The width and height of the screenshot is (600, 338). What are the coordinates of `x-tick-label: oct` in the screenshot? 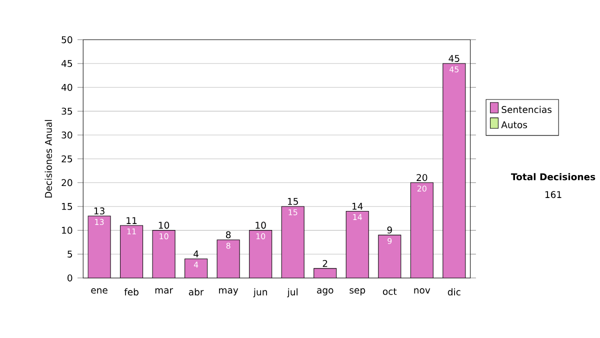 It's located at (389, 292).